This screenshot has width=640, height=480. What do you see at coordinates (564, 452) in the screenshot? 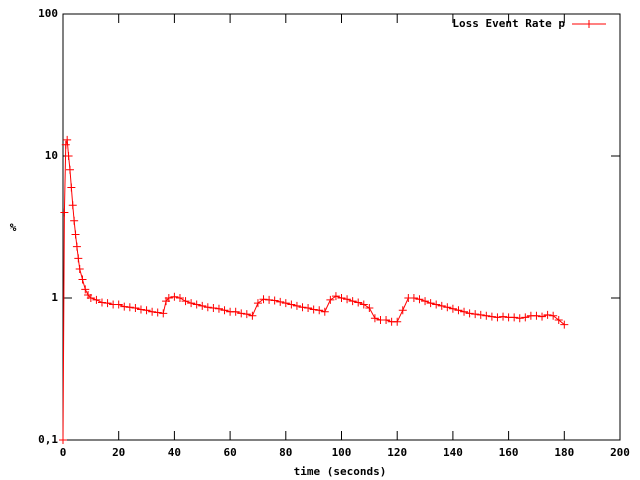
I see `x-tick-label: 180` at bounding box center [564, 452].